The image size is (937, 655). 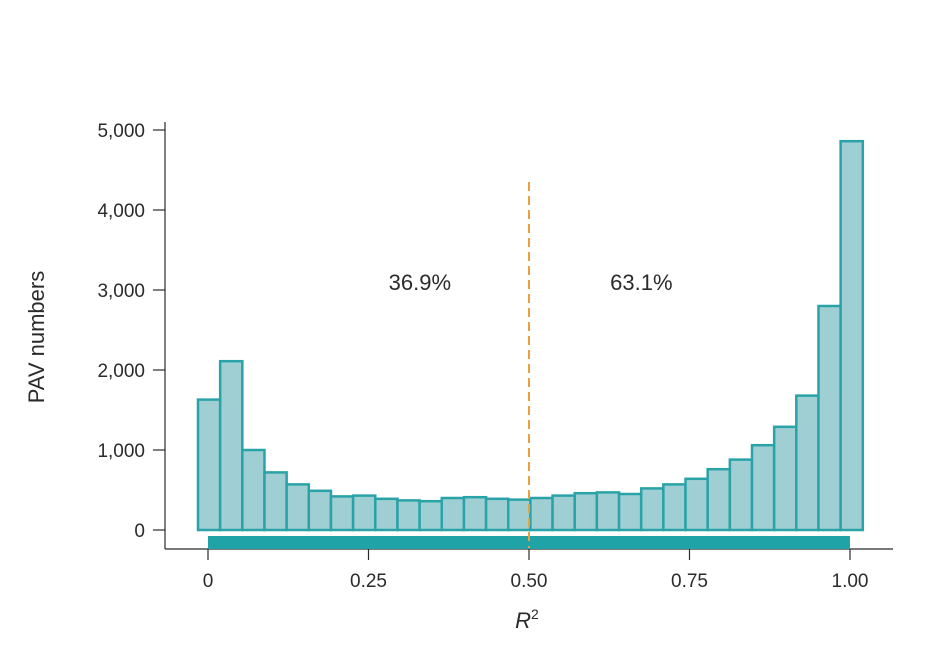 I want to click on y-ticks: 0 1,000 2,000 3,000 4,000 5,000, so click(x=131, y=331).